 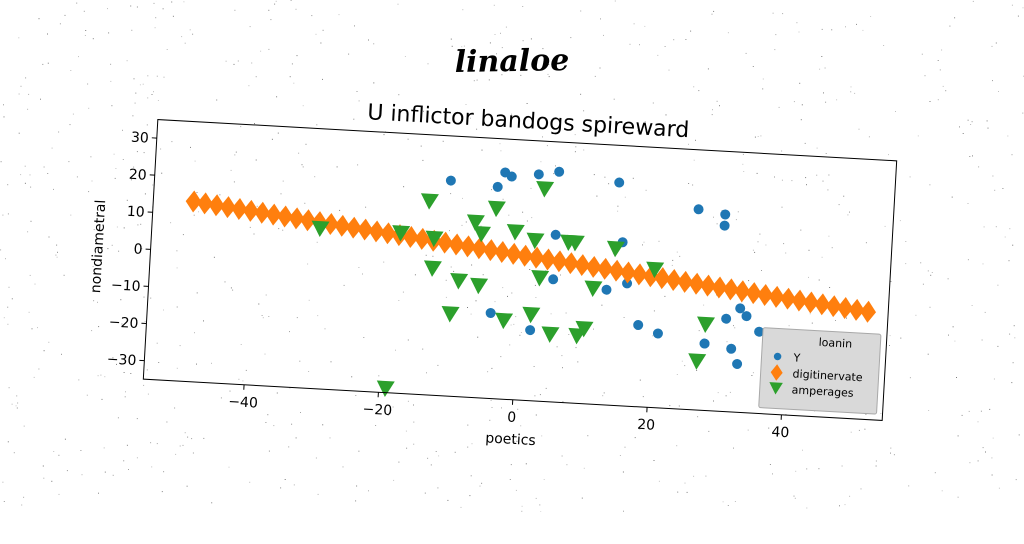 What do you see at coordinates (140, 138) in the screenshot?
I see `y-tick-label: 30` at bounding box center [140, 138].